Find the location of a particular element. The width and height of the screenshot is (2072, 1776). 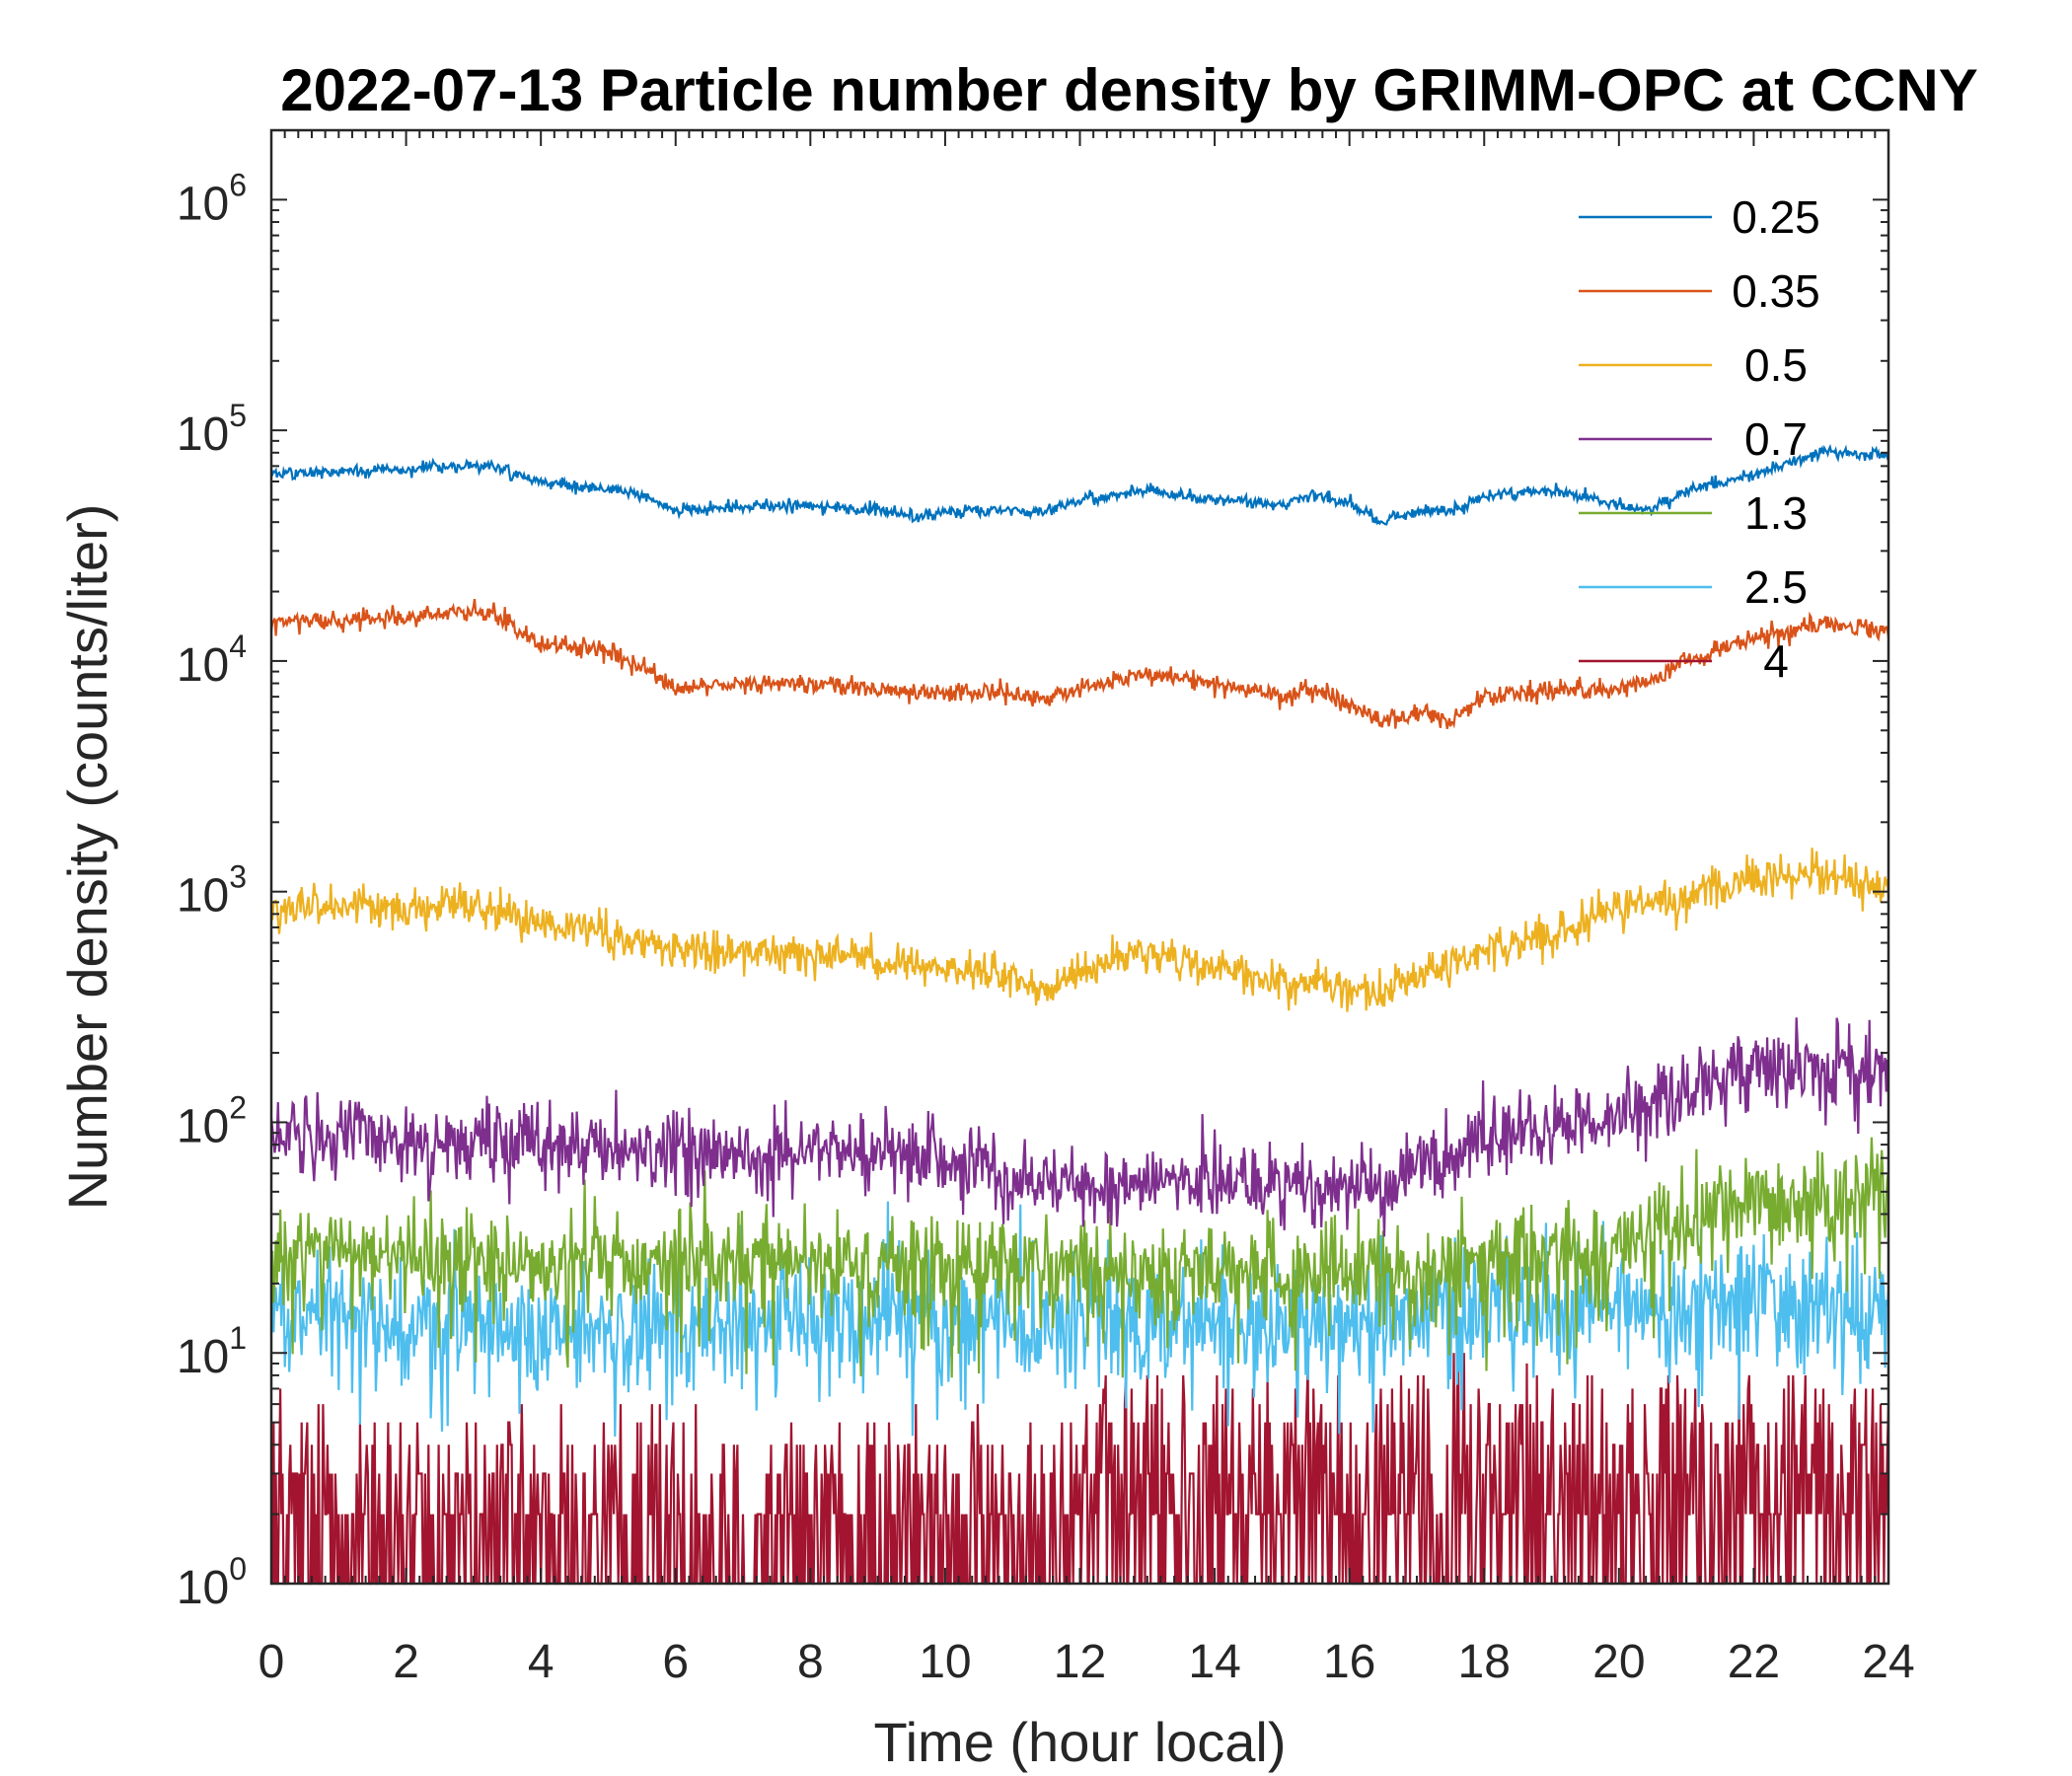

x-tick-label: 2 is located at coordinates (406, 1662).